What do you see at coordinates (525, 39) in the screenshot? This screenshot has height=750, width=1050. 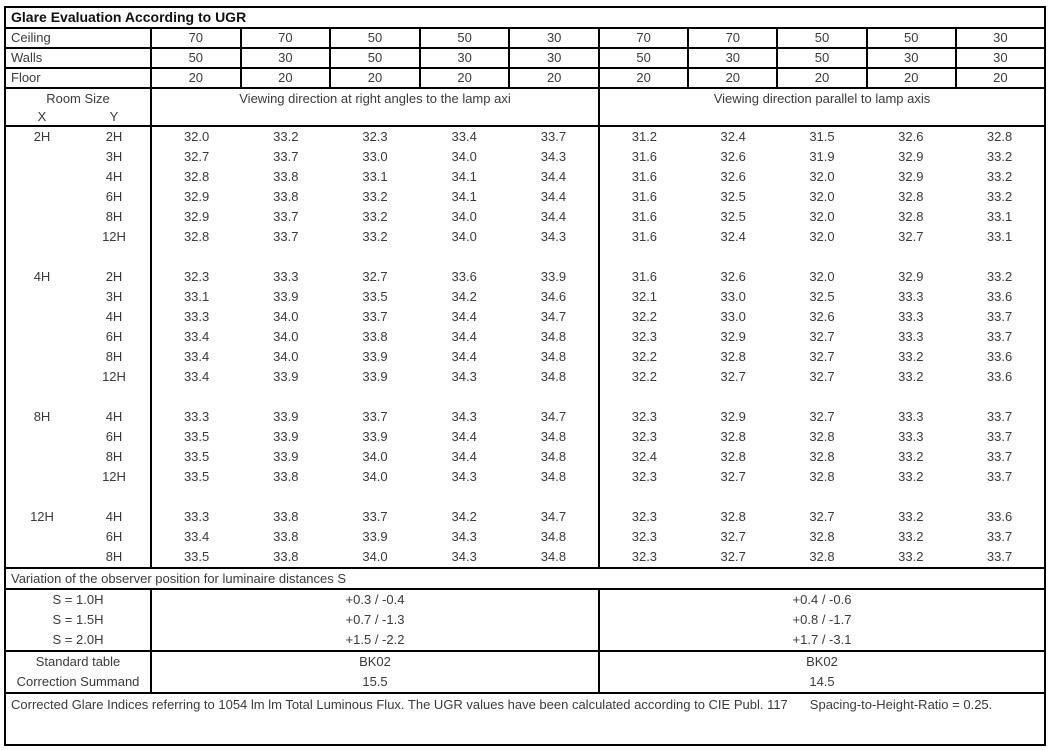 I see `reflectance-row: Ceiling 70 70 50 50 30 70 70 50 50 30` at bounding box center [525, 39].